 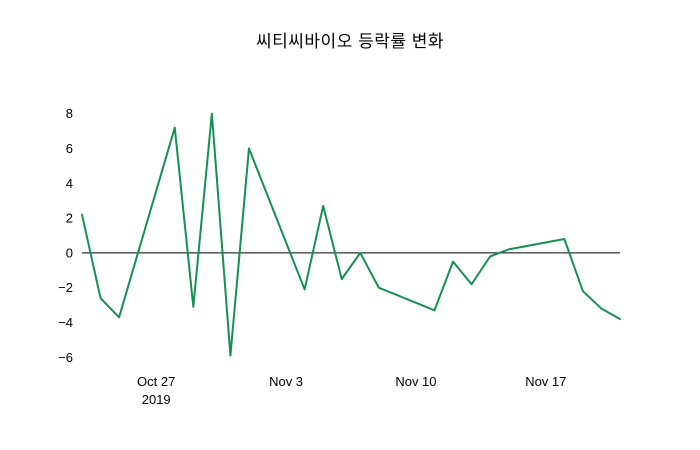 I want to click on y-tick-label: 4, so click(x=69, y=183).